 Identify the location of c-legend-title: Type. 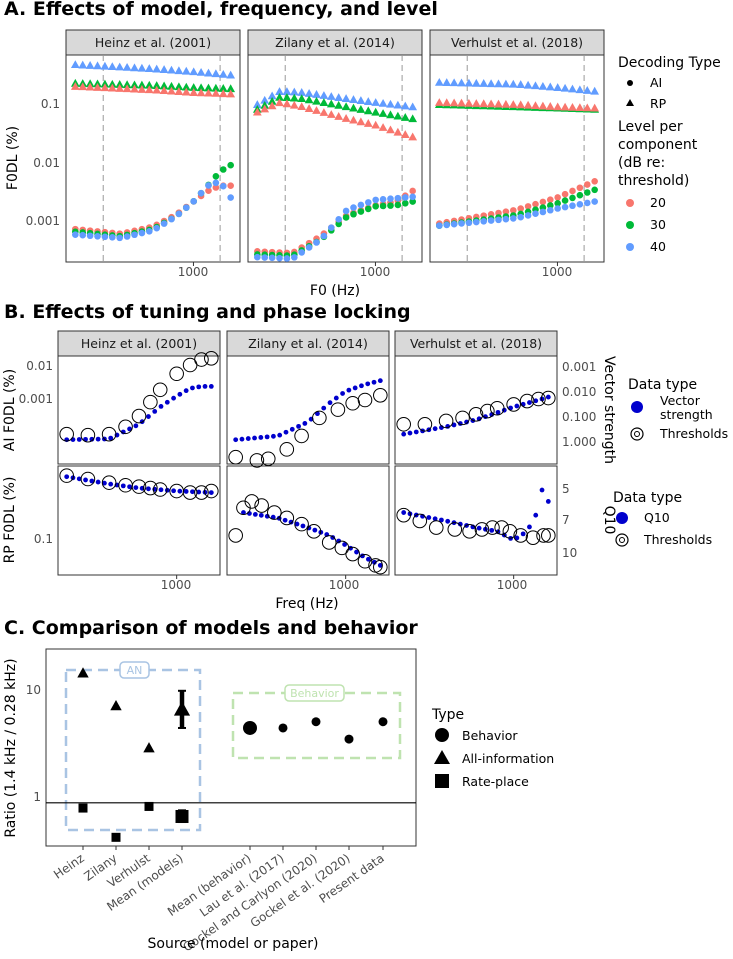
(447, 715).